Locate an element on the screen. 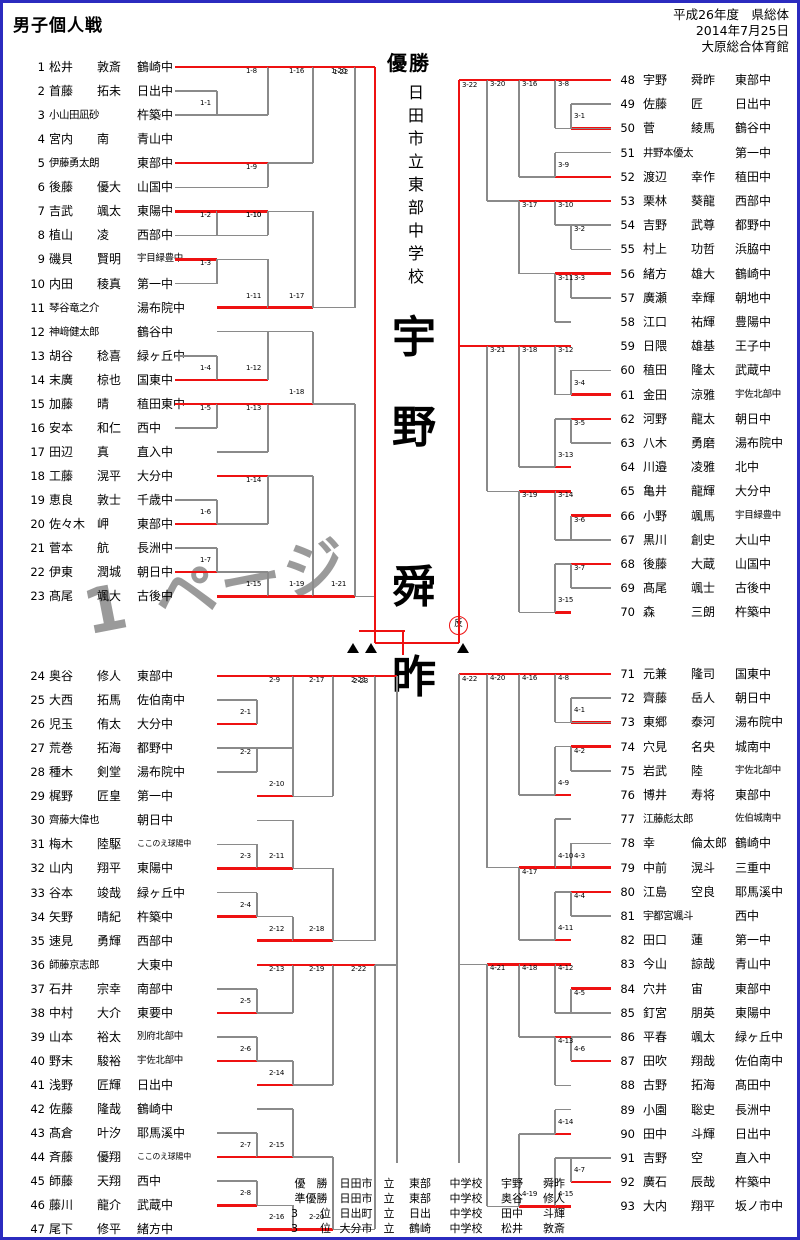 The height and width of the screenshot is (1240, 800). match-label: 3-22 is located at coordinates (470, 85).